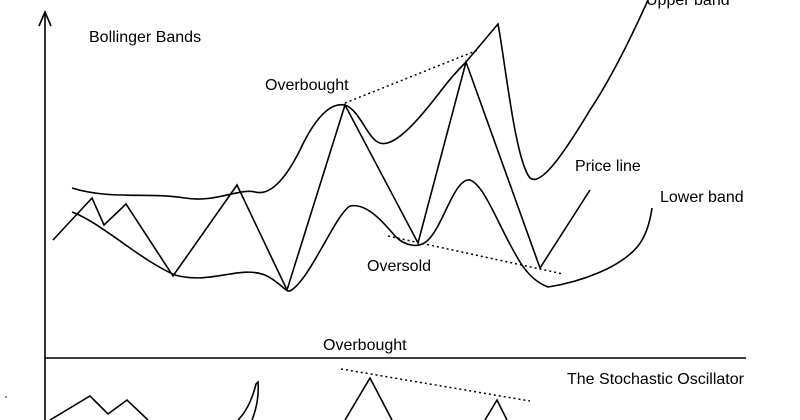 Image resolution: width=800 pixels, height=420 pixels. I want to click on stochastic-curve-mid, so click(248, 400).